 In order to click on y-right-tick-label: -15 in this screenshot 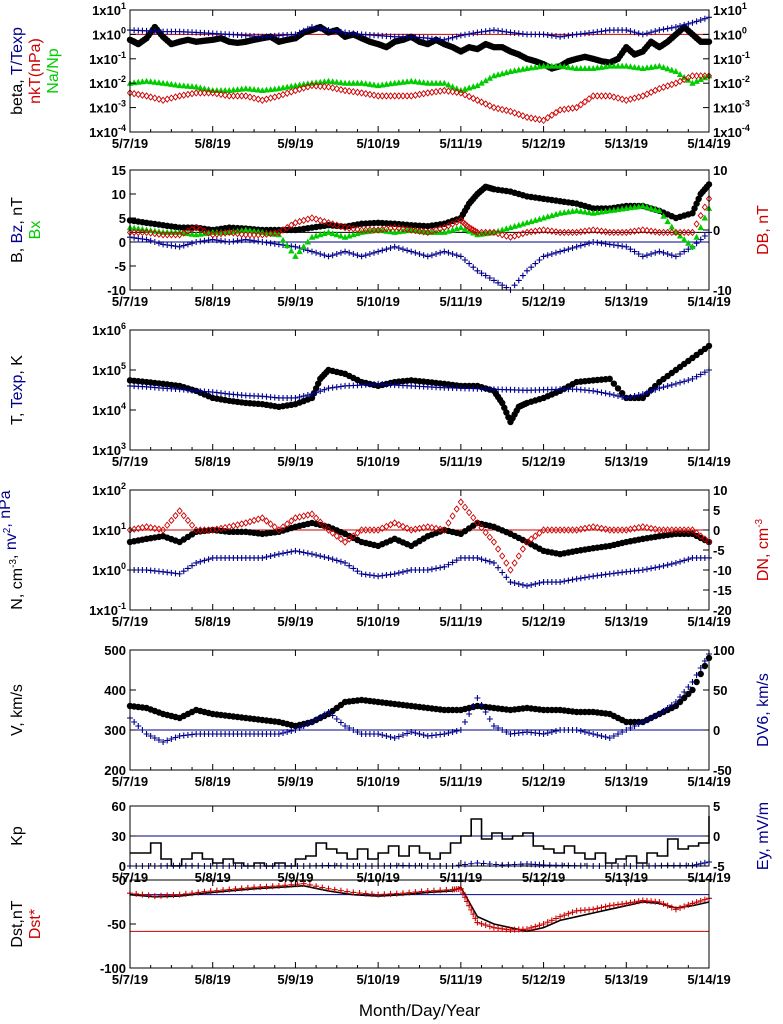, I will do `click(722, 590)`.